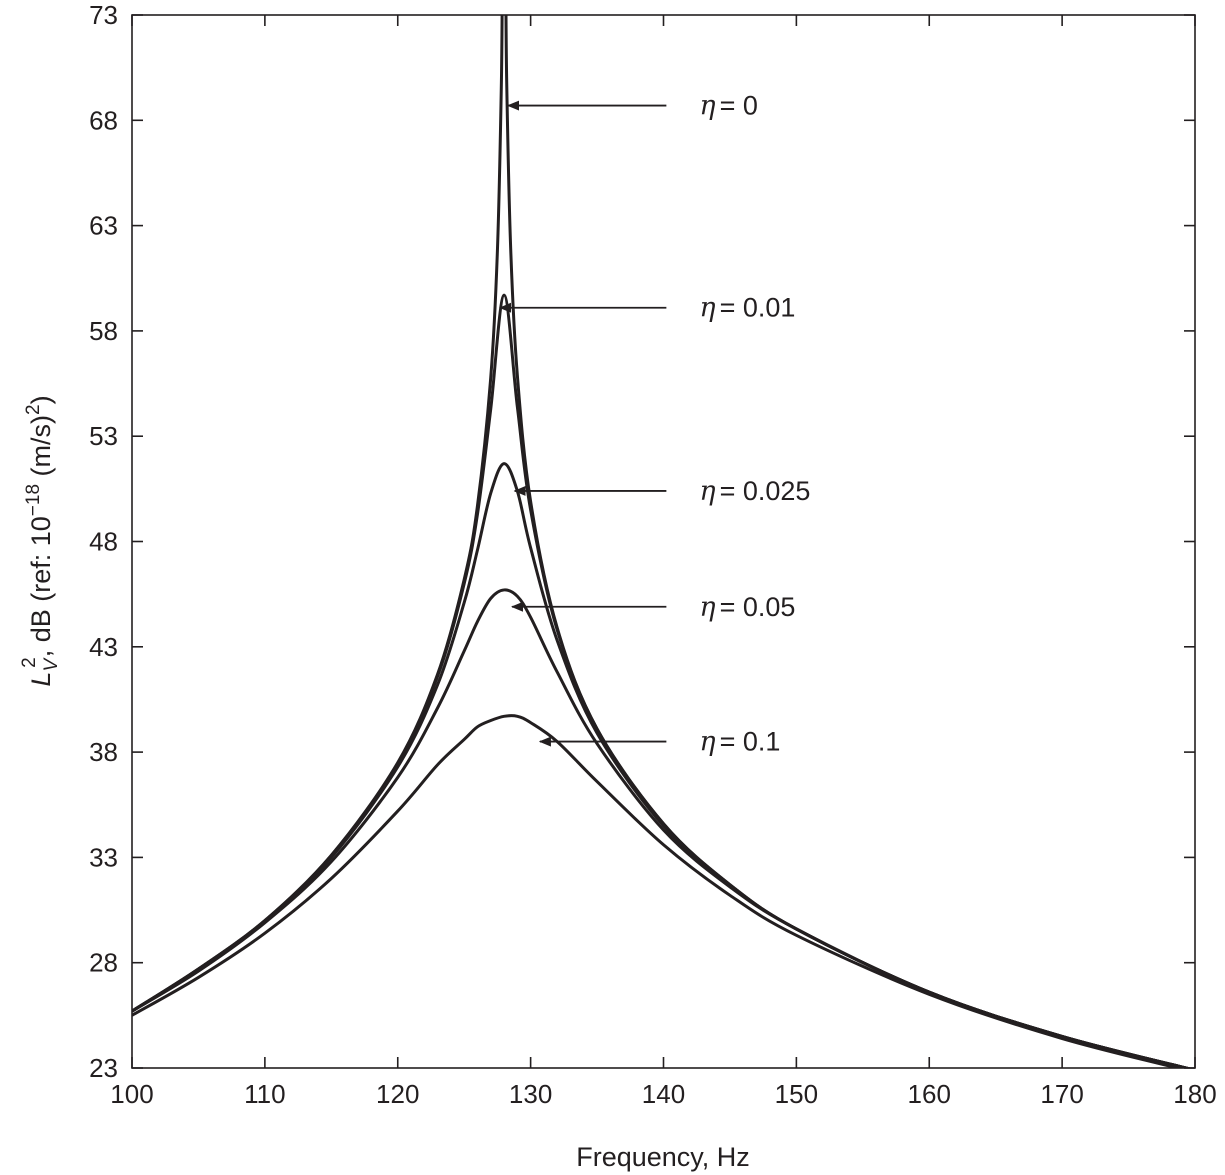 The width and height of the screenshot is (1225, 1175). What do you see at coordinates (739, 742) in the screenshot?
I see `annotation-label: η = 0.1` at bounding box center [739, 742].